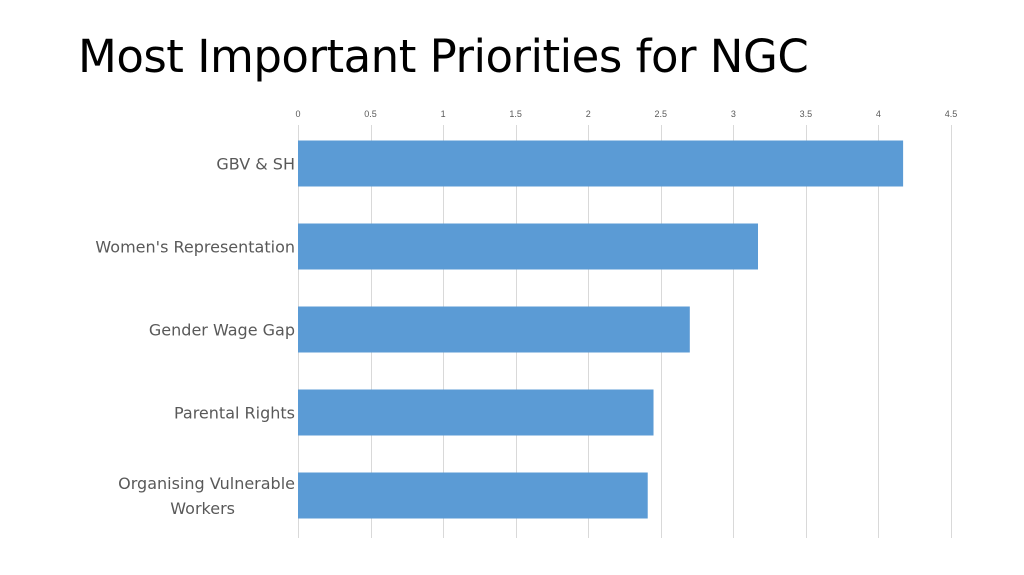 The image size is (1024, 575). Describe the element at coordinates (806, 114) in the screenshot. I see `x-tick-label: 3.5` at that location.